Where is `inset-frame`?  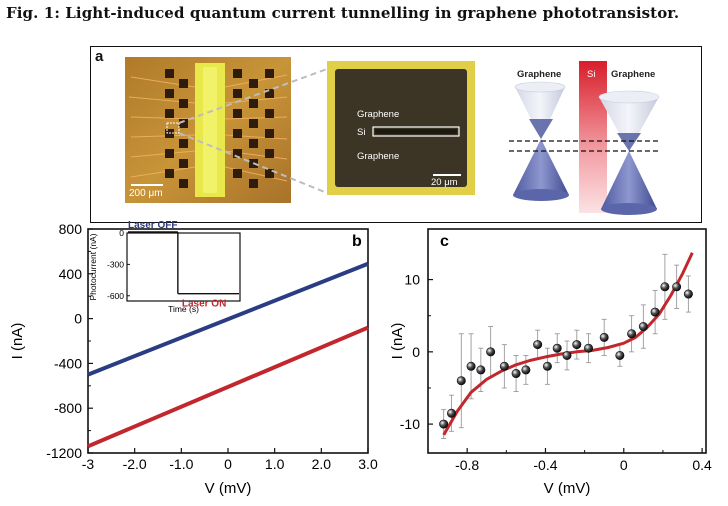 inset-frame is located at coordinates (183, 267).